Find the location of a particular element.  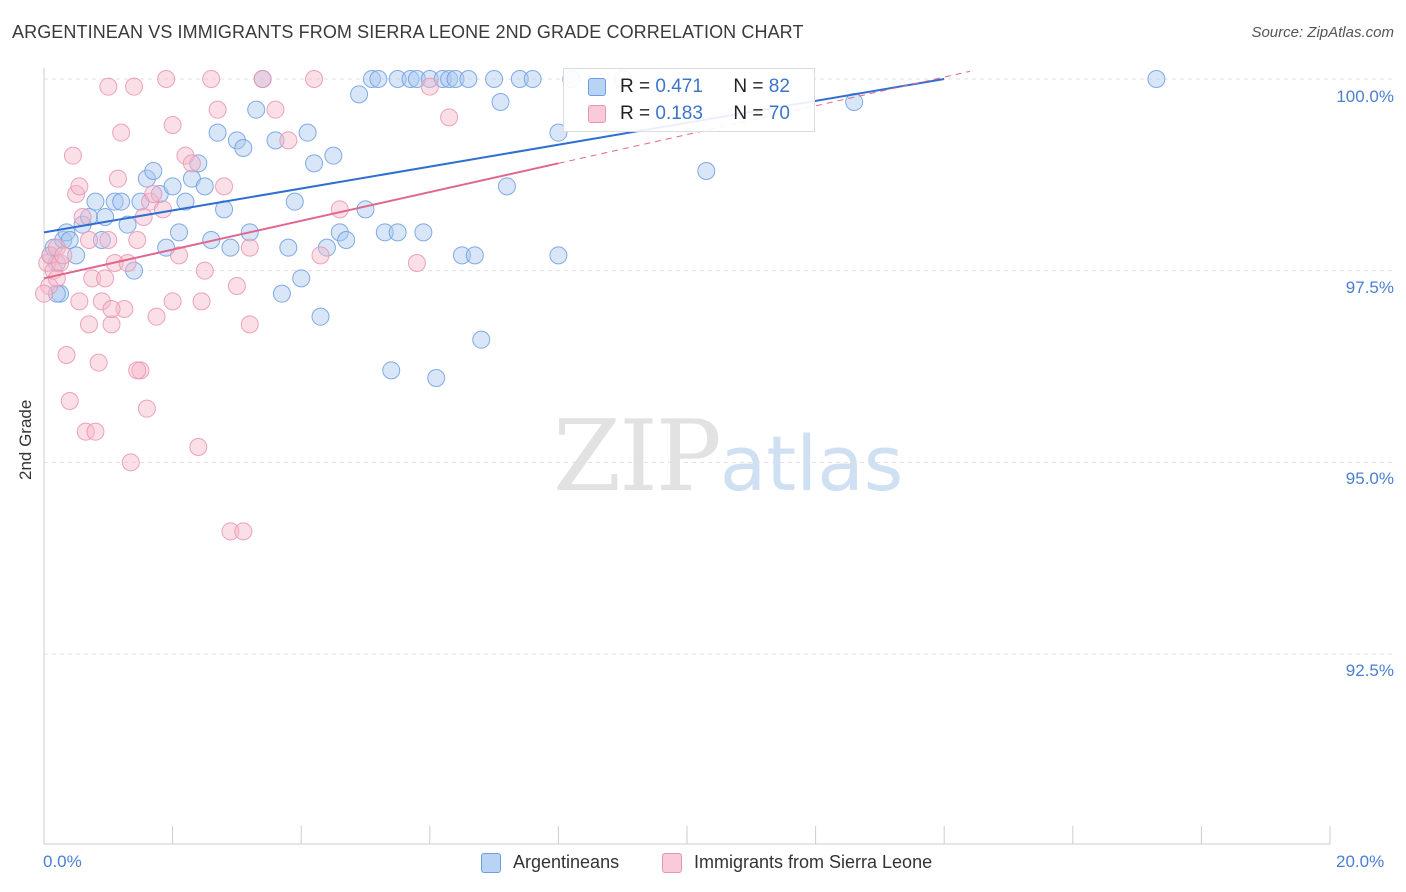

legend-r-value: 0.471 is located at coordinates (679, 86).